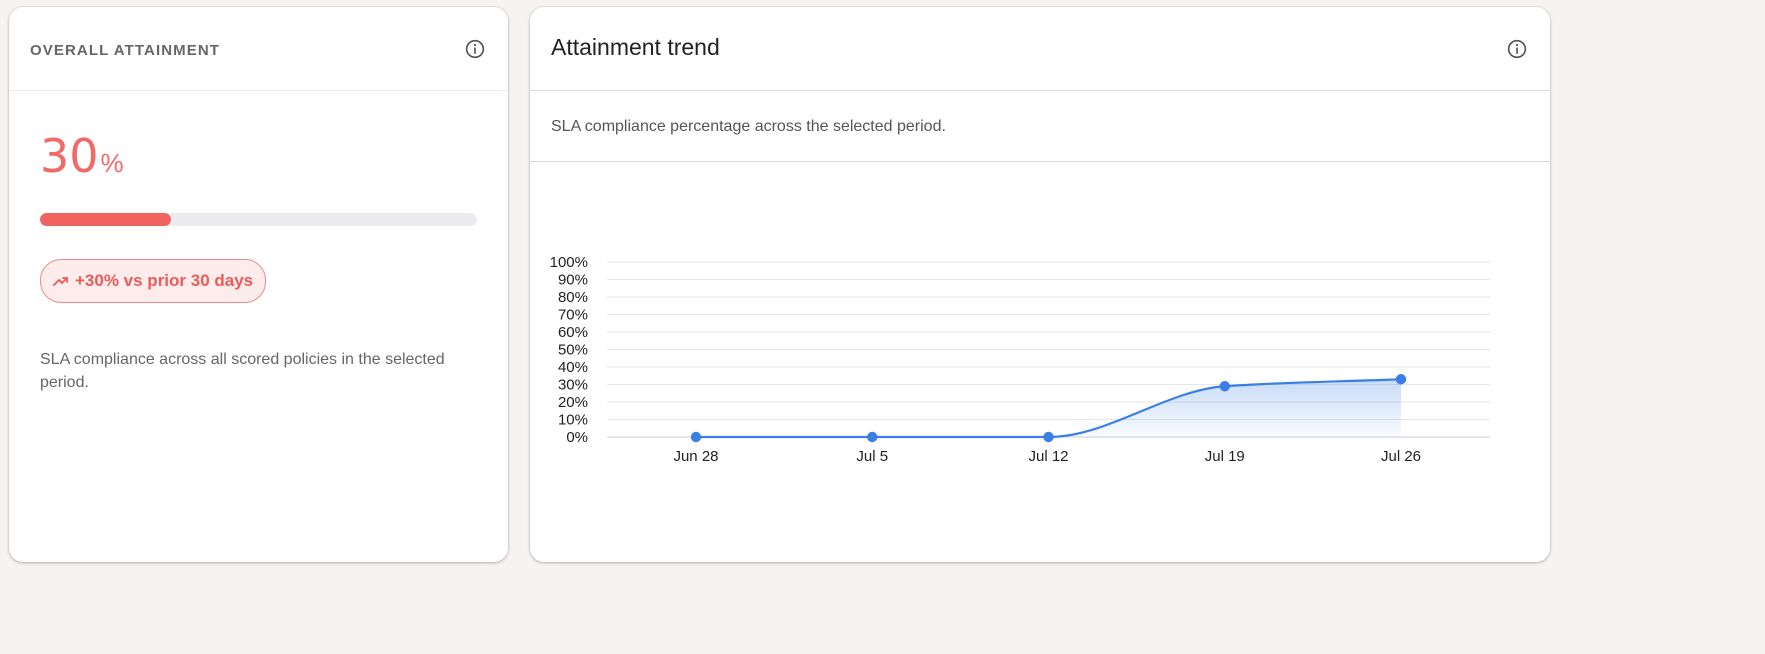 The width and height of the screenshot is (1765, 654). What do you see at coordinates (569, 262) in the screenshot?
I see `y-tick-label: 100%` at bounding box center [569, 262].